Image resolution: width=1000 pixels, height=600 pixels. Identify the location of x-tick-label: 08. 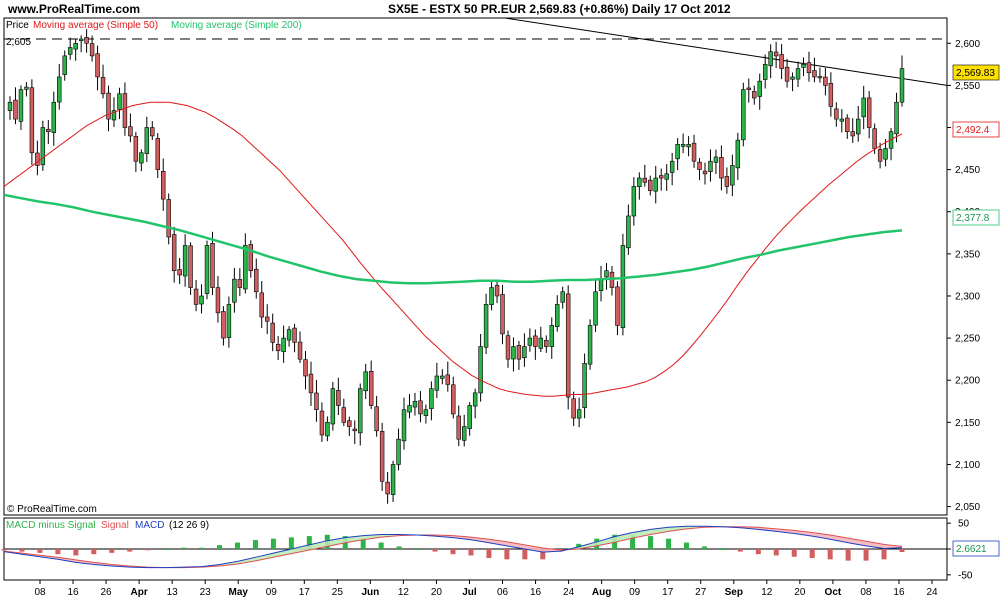
(866, 592).